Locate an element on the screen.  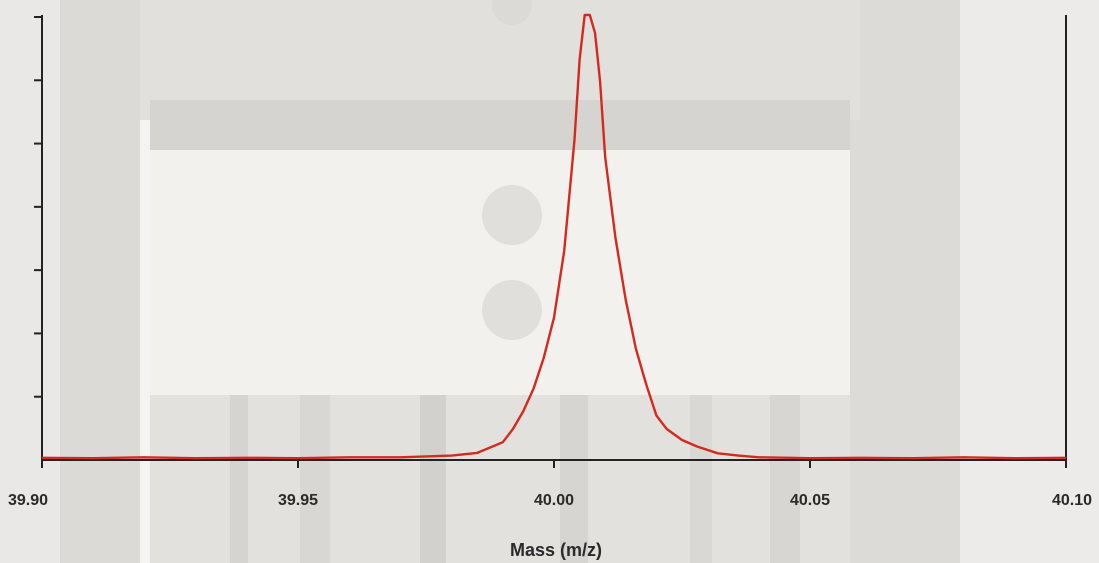
y-axis-ticks is located at coordinates (38, 207).